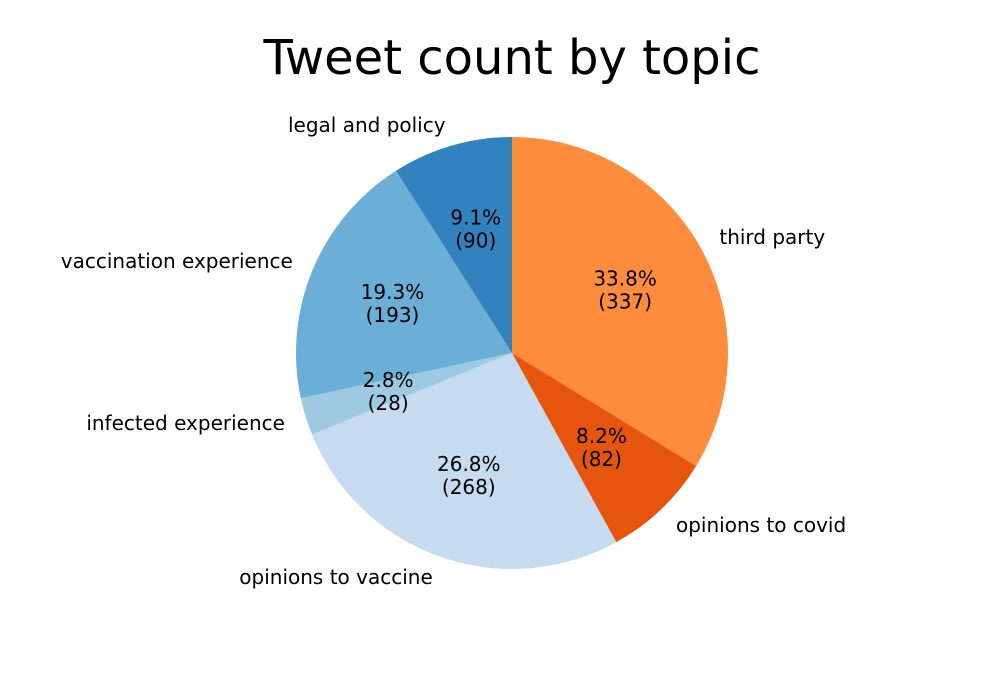  I want to click on slice-count-label: (193), so click(393, 315).